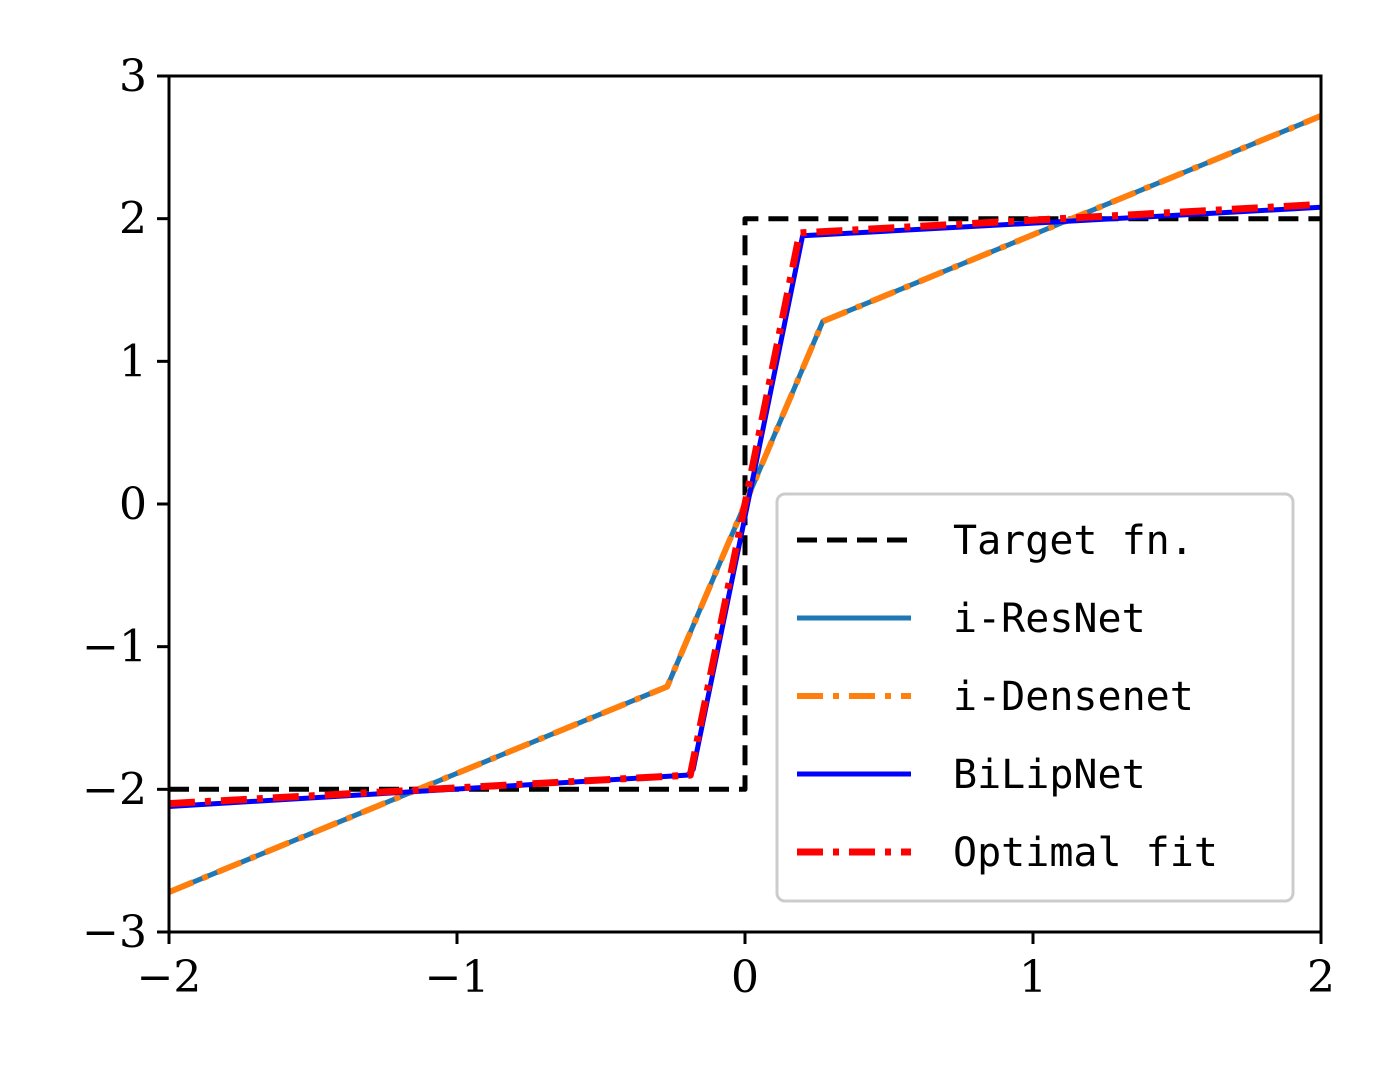  Describe the element at coordinates (1321, 977) in the screenshot. I see `x-tick-label: 2` at that location.